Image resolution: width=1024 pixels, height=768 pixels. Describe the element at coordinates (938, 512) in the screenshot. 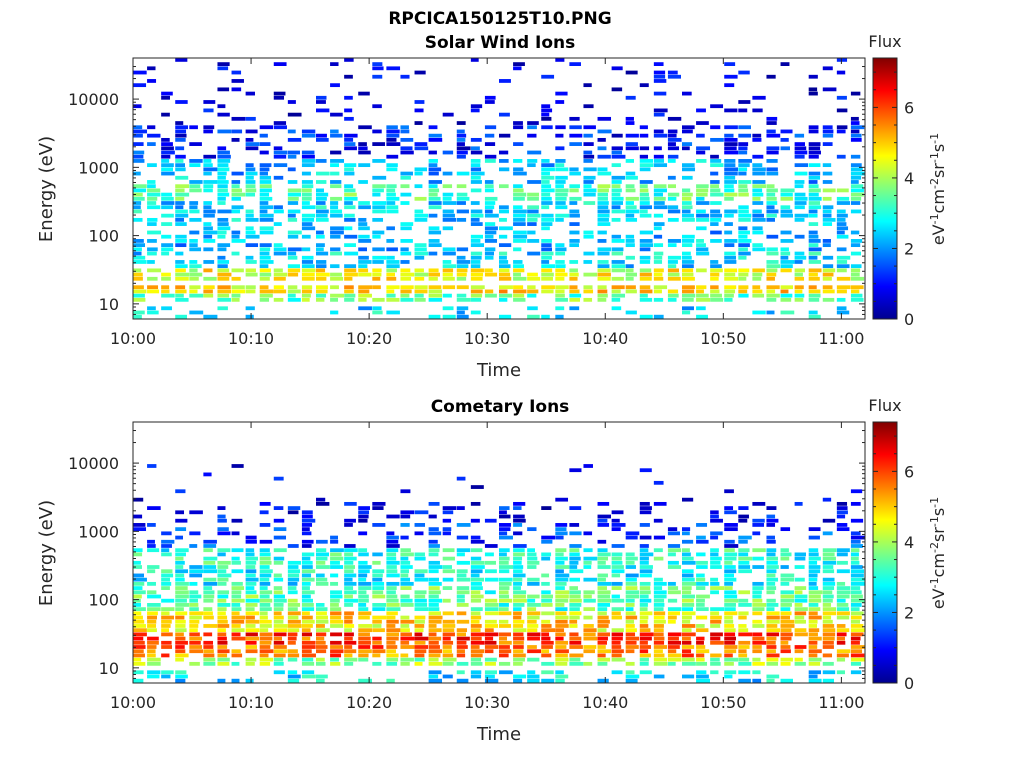

I see `colorbar-label-unit: s` at that location.